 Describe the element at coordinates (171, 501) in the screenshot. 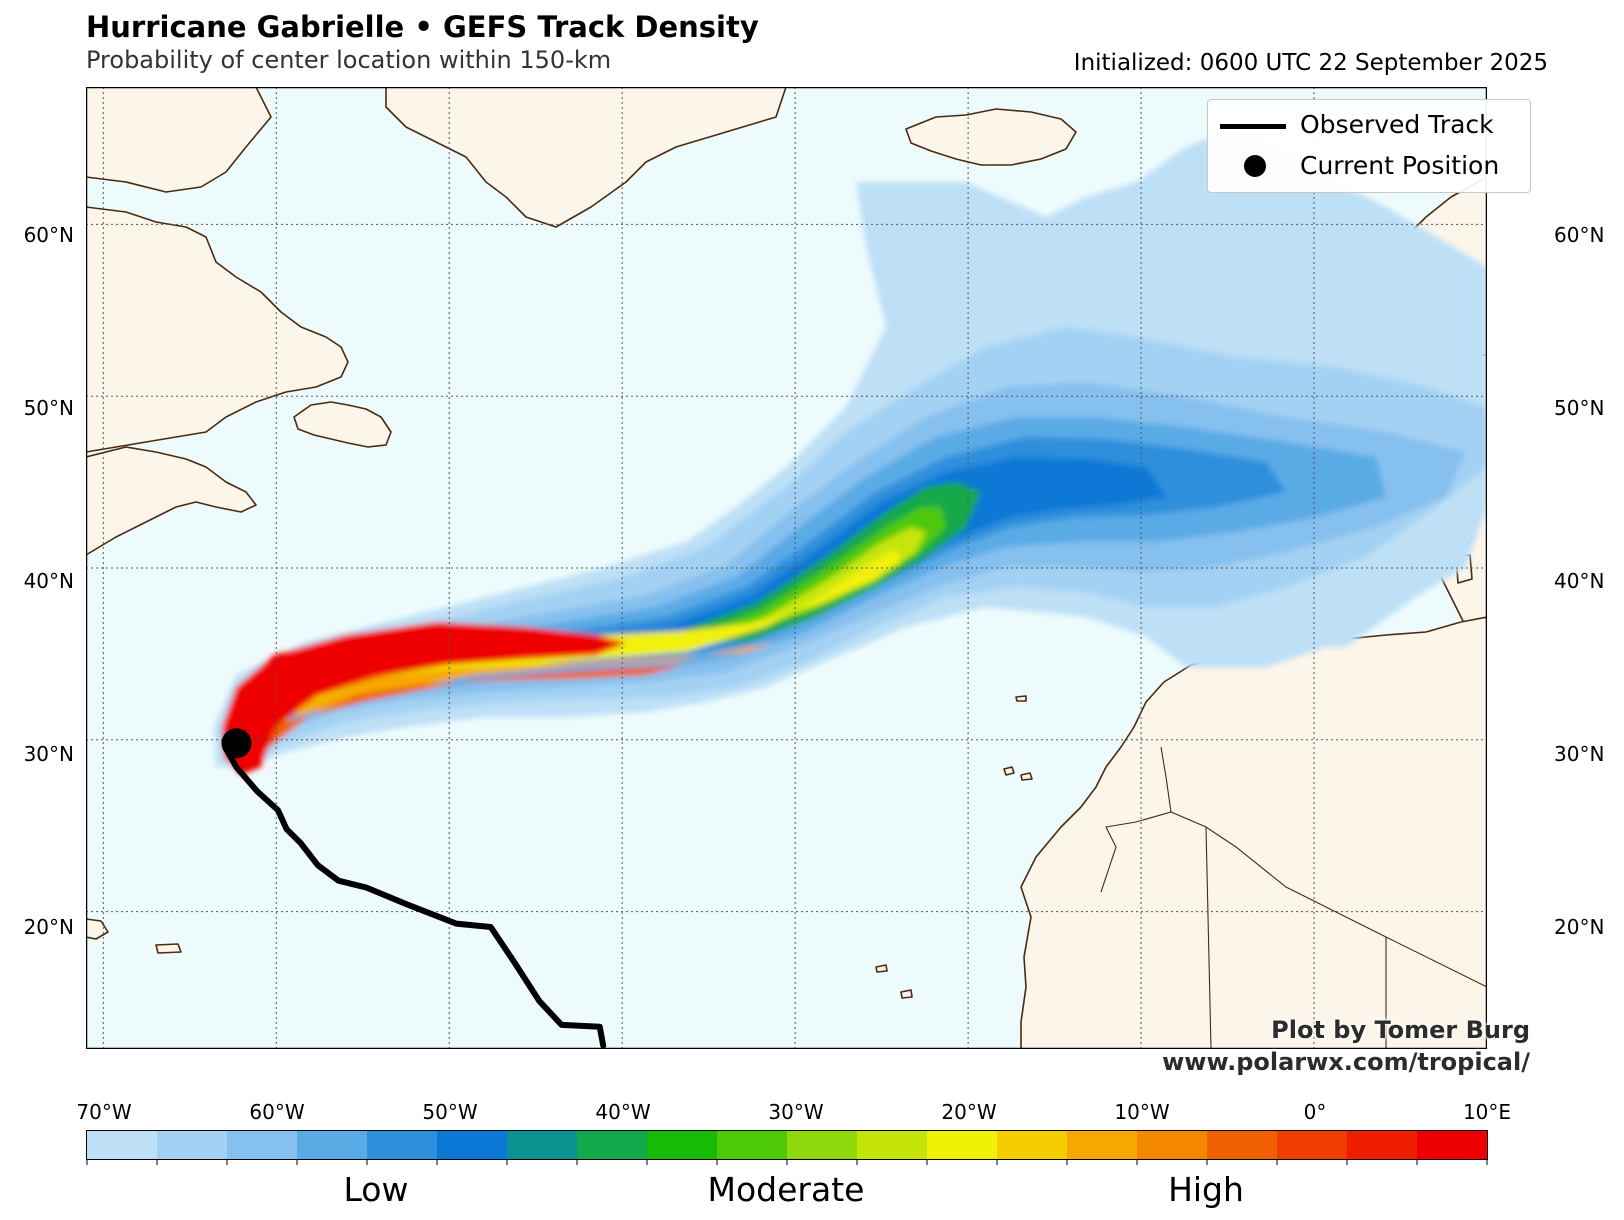

I see `land-maritimes` at that location.